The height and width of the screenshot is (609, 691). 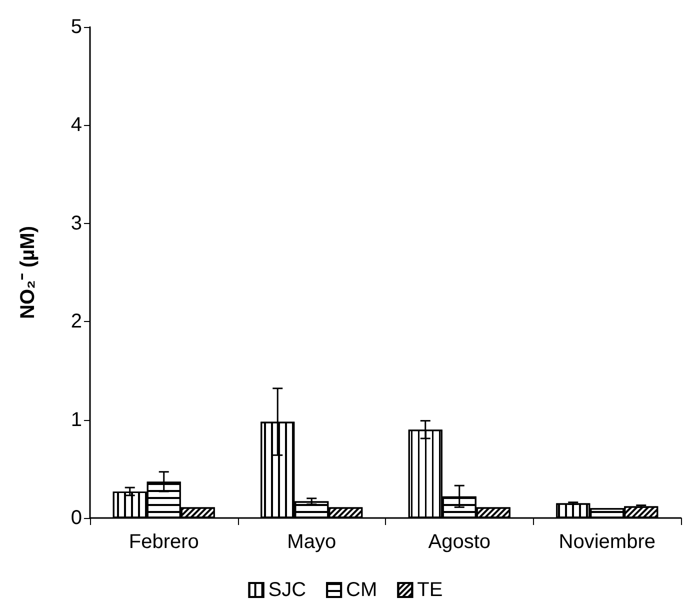 I want to click on y-axis-title: NO₂⁻ (µM), so click(x=28, y=272).